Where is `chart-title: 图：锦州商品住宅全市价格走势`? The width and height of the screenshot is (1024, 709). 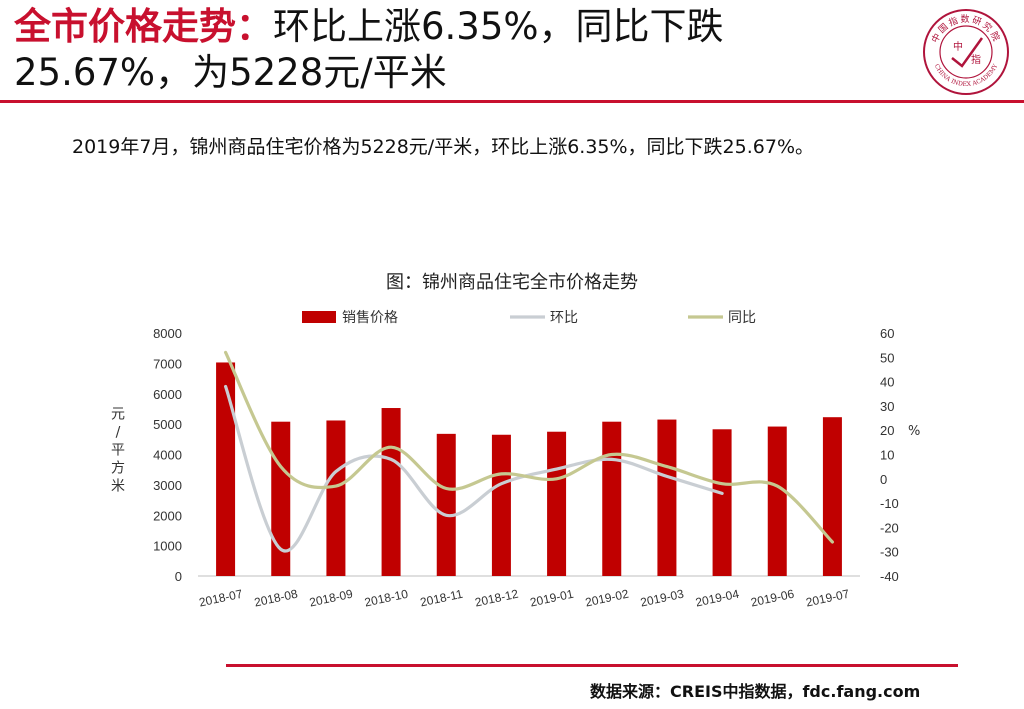 chart-title: 图：锦州商品住宅全市价格走势 is located at coordinates (512, 282).